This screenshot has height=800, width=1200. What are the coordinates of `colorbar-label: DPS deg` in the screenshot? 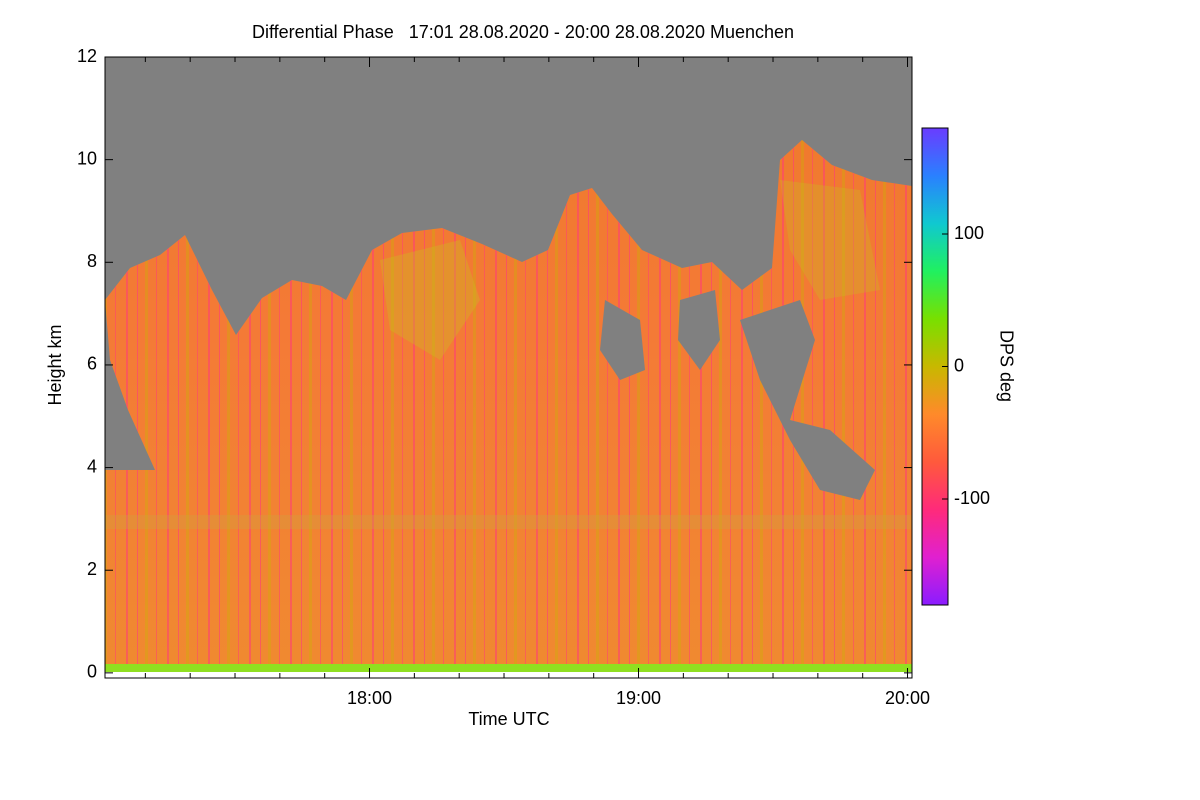 It's located at (1006, 366).